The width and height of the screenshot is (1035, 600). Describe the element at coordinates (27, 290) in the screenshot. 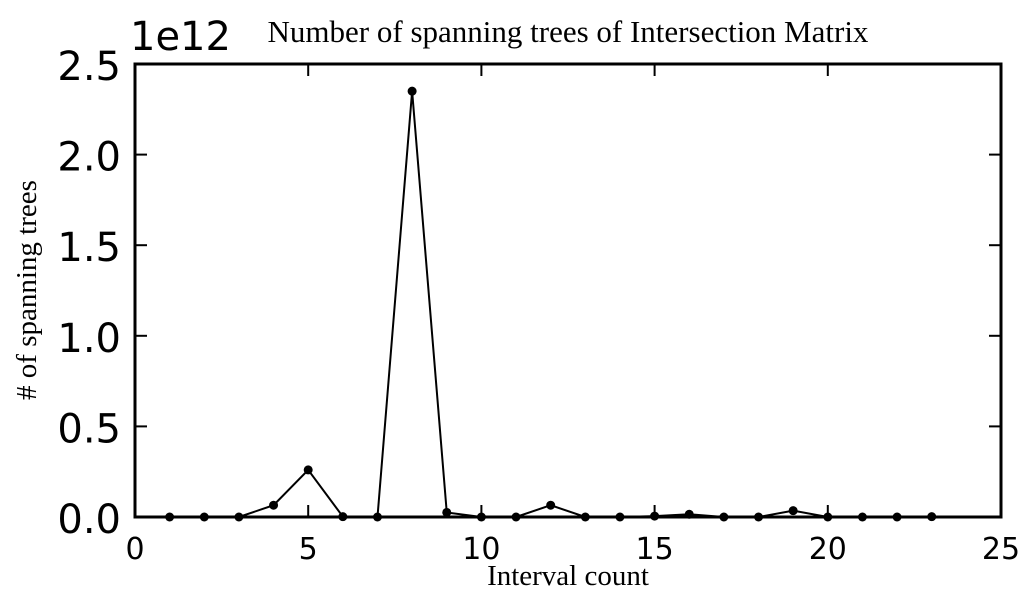

I see `y-axis-label: # of spanning trees` at that location.